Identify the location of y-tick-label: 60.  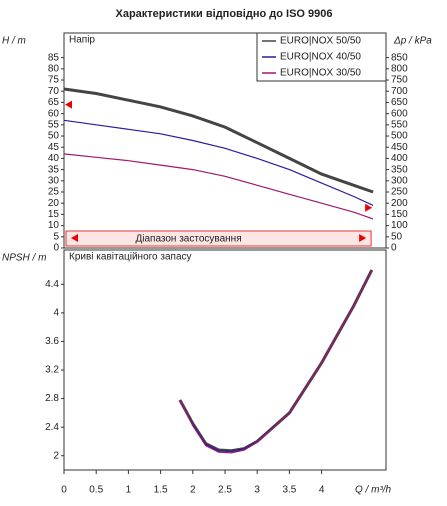
(54, 113).